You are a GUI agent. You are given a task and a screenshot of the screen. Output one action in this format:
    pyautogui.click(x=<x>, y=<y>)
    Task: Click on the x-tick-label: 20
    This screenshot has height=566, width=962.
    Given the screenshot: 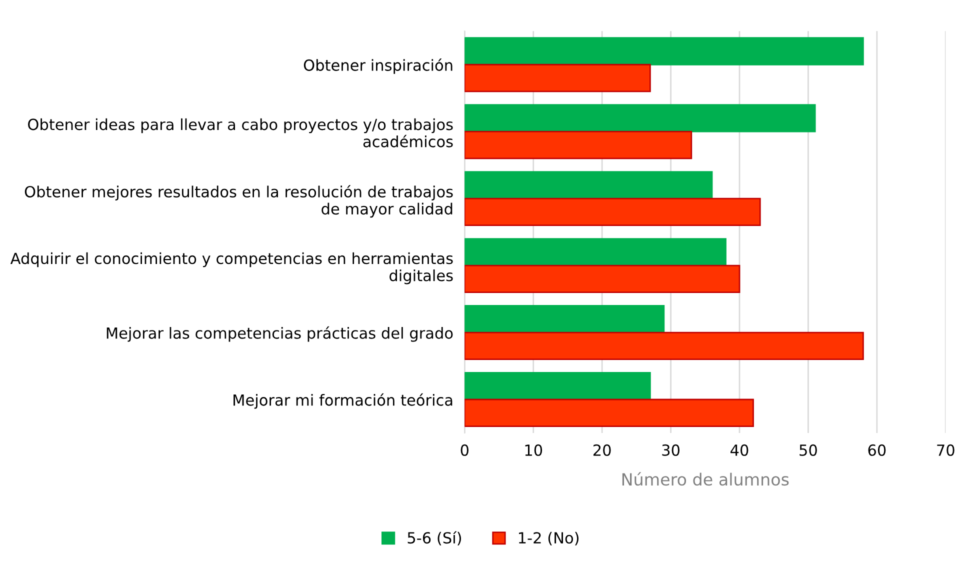 What is the action you would take?
    pyautogui.click(x=602, y=450)
    